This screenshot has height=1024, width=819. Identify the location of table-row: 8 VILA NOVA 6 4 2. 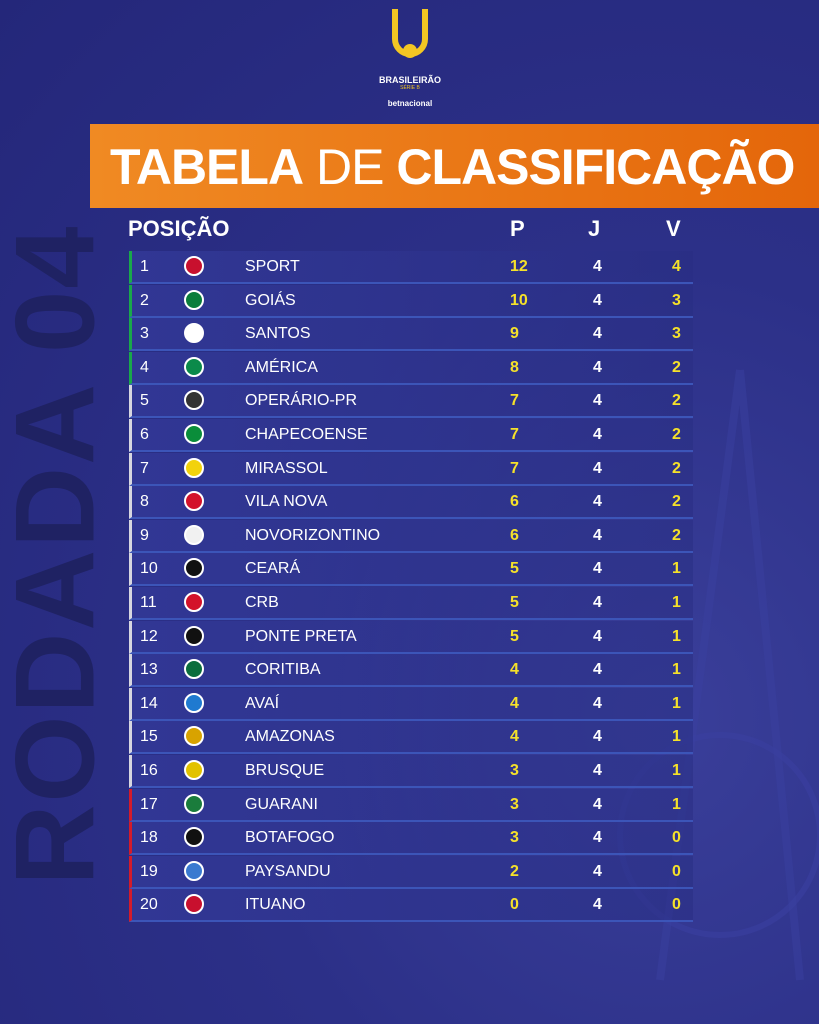
(411, 503).